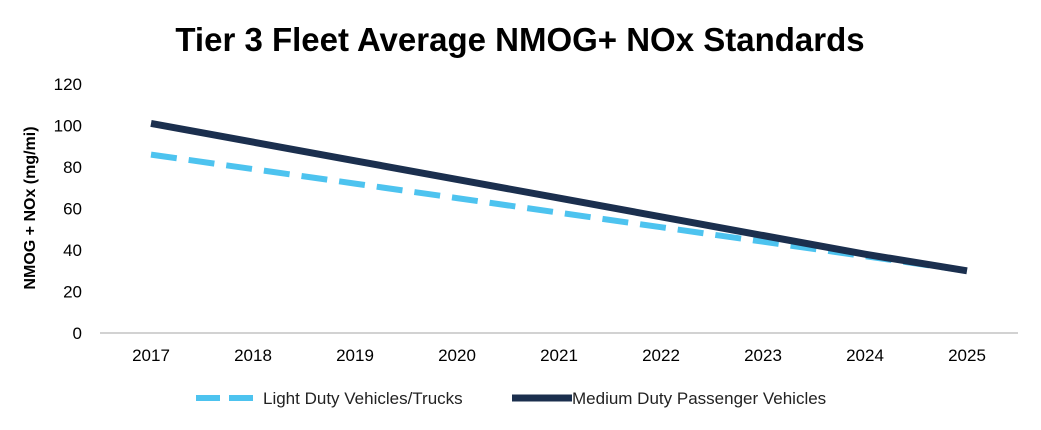 The width and height of the screenshot is (1041, 430). What do you see at coordinates (68, 84) in the screenshot?
I see `y-tick-label: 120` at bounding box center [68, 84].